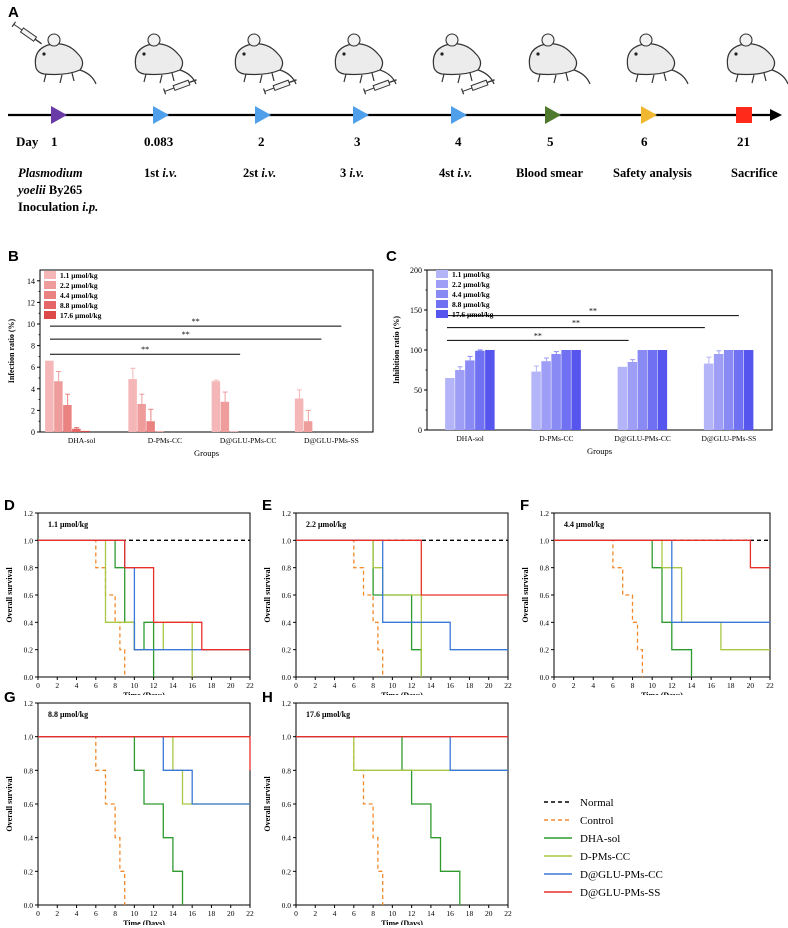 The image size is (788, 928). What do you see at coordinates (416, 310) in the screenshot?
I see `y-tick-label: 150` at bounding box center [416, 310].